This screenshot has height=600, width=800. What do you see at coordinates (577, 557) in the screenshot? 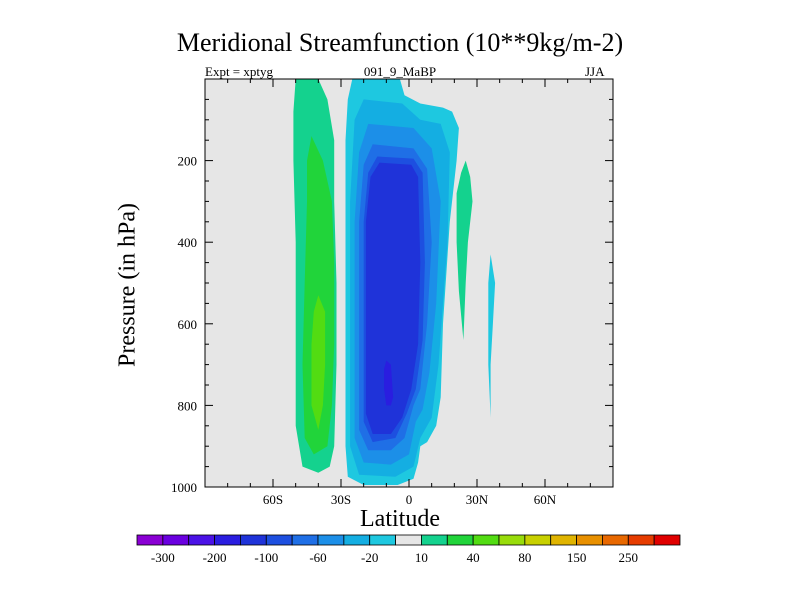
I see `colorbar-label-8: 150` at bounding box center [577, 557].